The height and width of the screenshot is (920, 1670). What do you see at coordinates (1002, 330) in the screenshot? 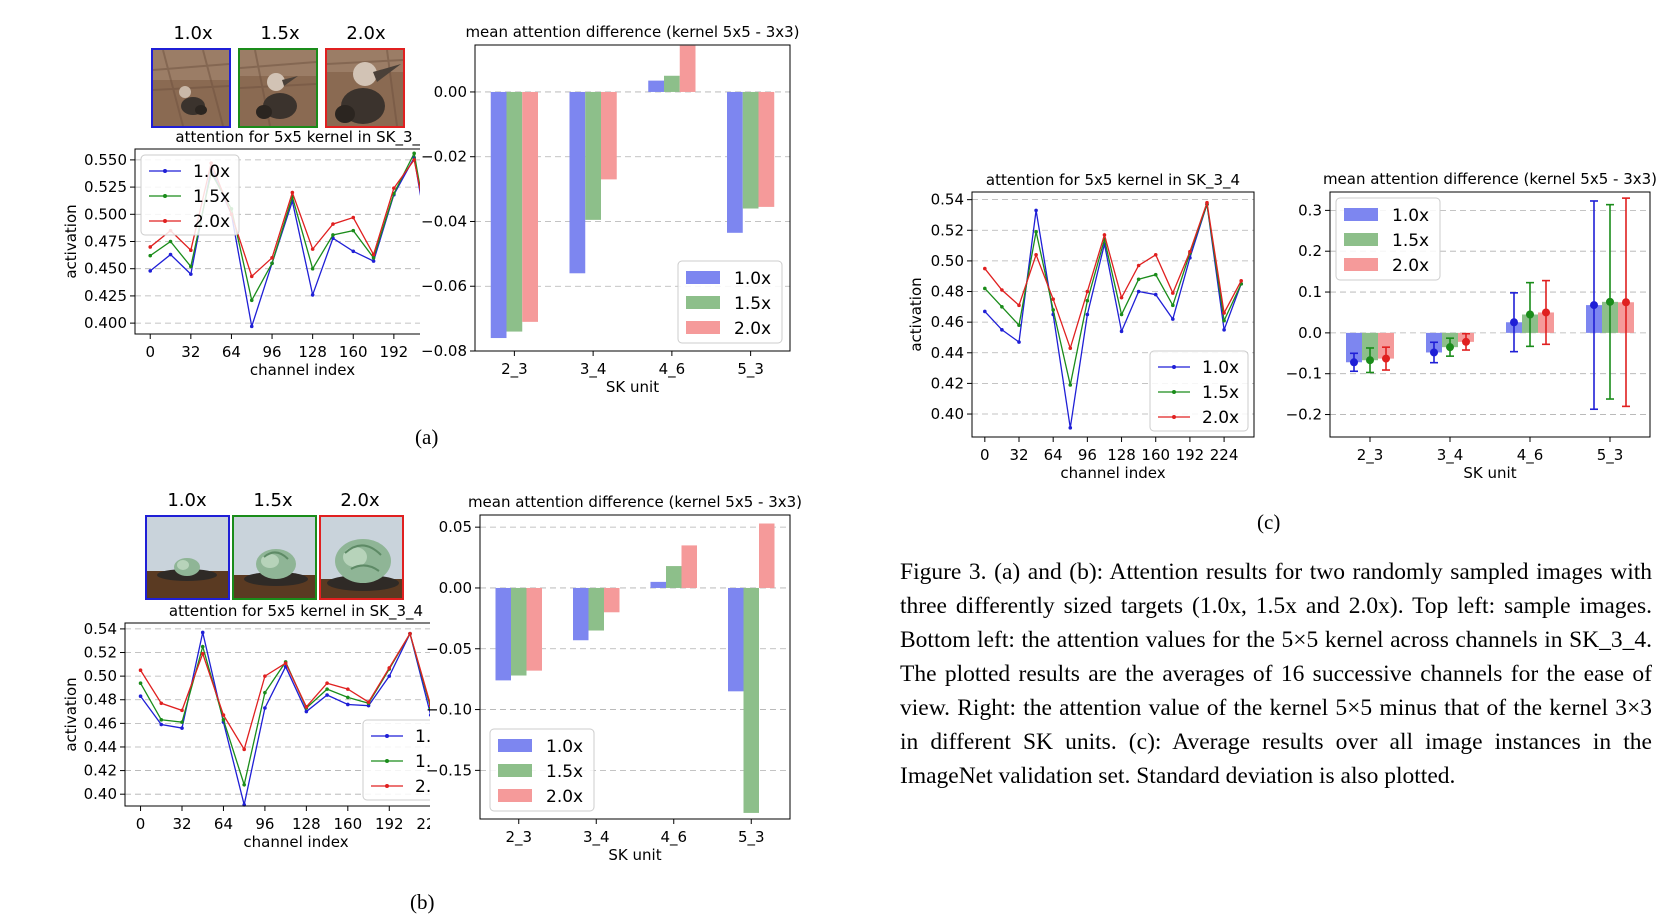
I see `c-line-series-1.0x-point-1` at bounding box center [1002, 330].